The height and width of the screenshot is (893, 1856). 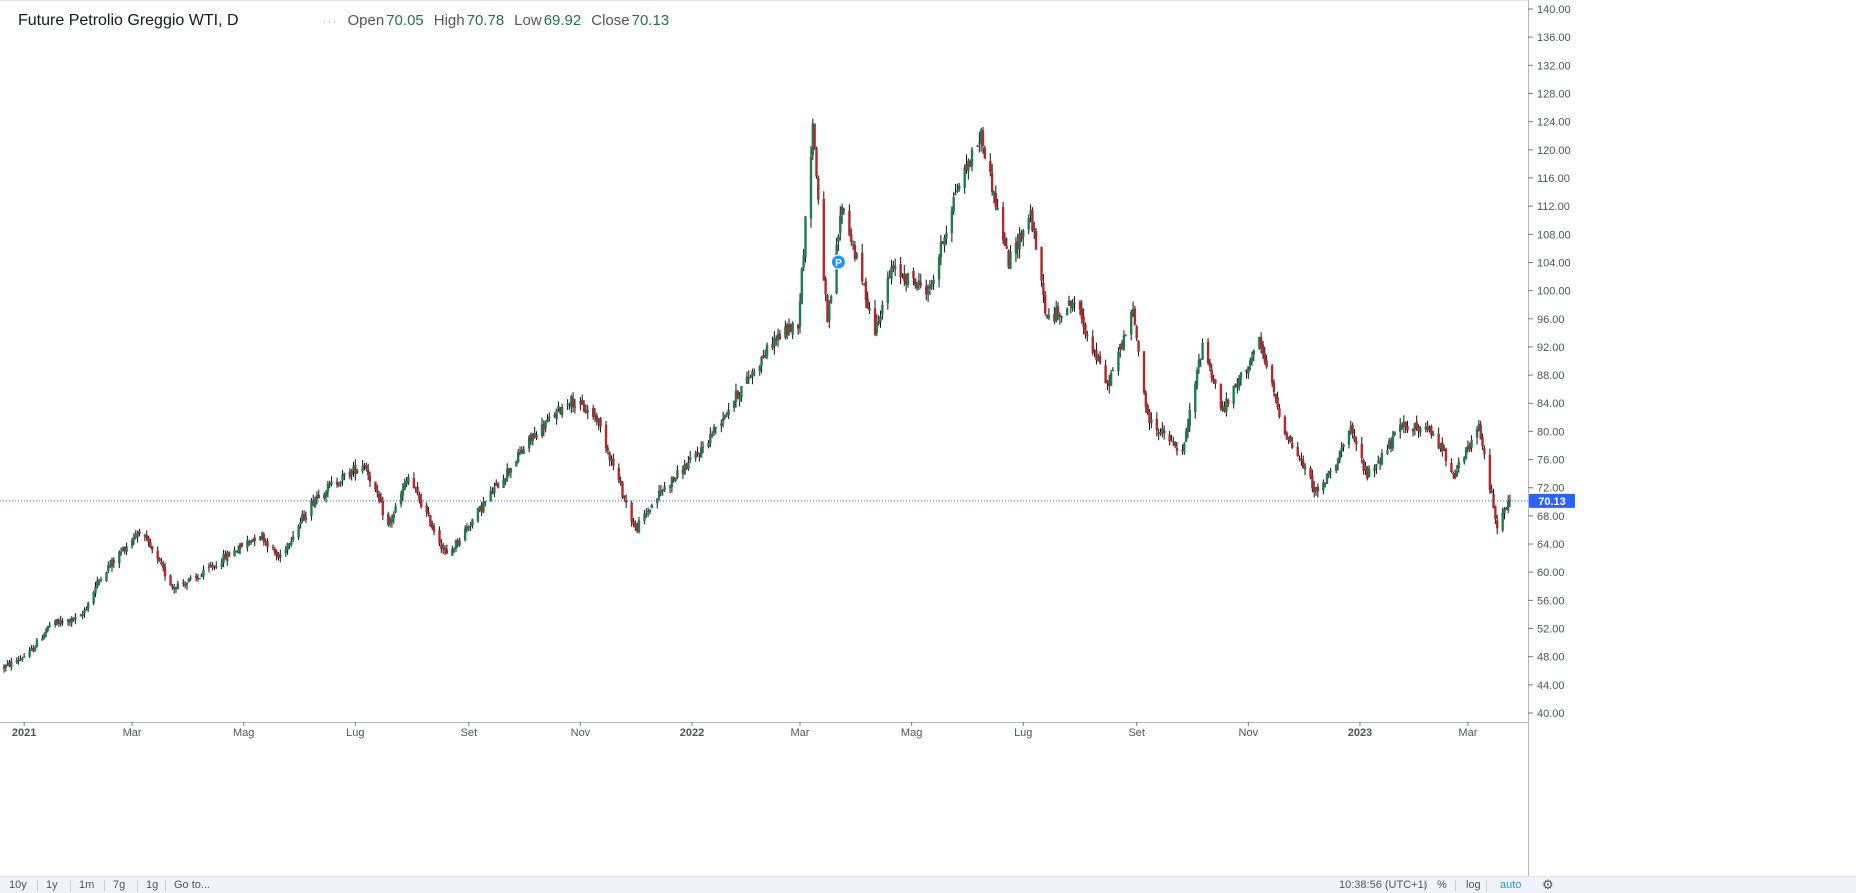 I want to click on percent-scale-toggle: %, so click(x=1442, y=885).